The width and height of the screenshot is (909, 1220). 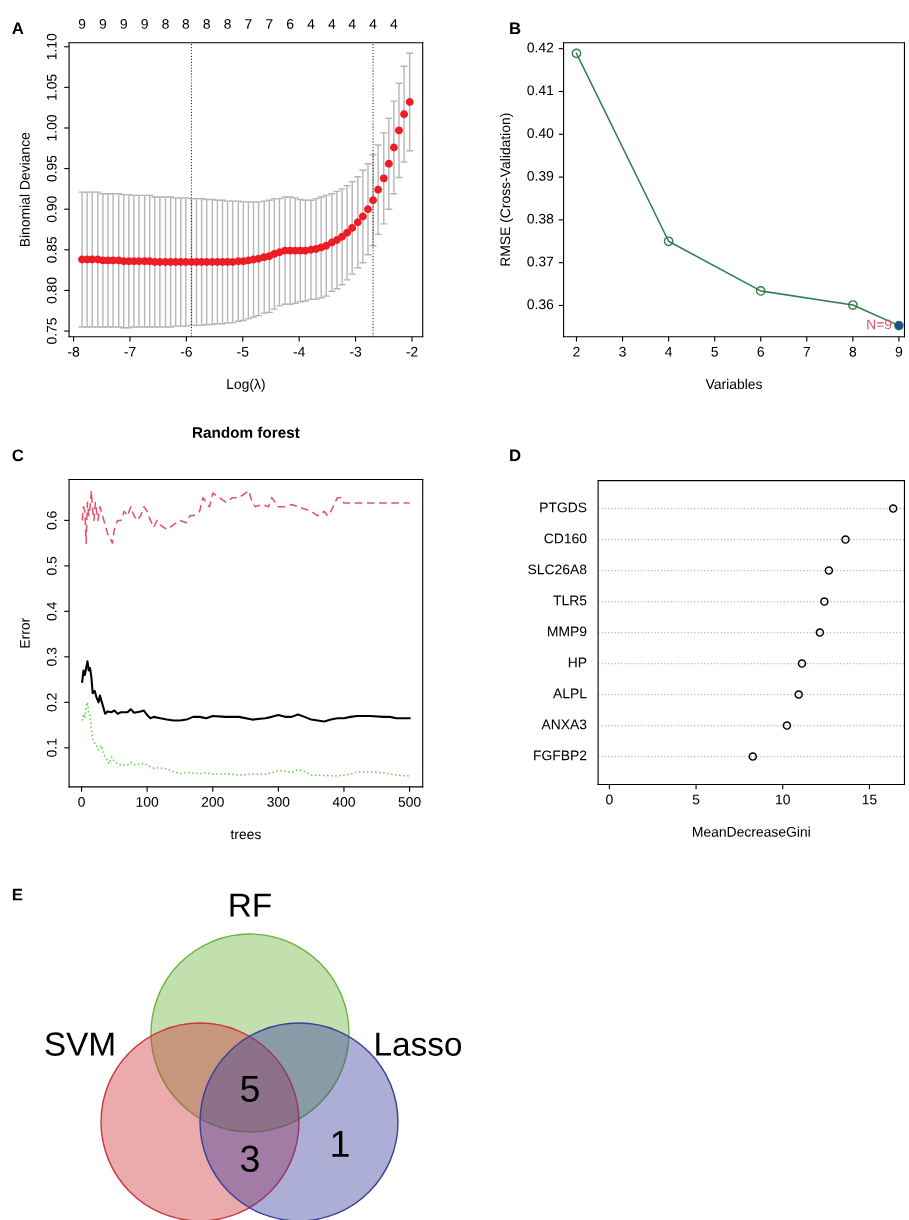 What do you see at coordinates (243, 351) in the screenshot?
I see `x-tick-label: -5` at bounding box center [243, 351].